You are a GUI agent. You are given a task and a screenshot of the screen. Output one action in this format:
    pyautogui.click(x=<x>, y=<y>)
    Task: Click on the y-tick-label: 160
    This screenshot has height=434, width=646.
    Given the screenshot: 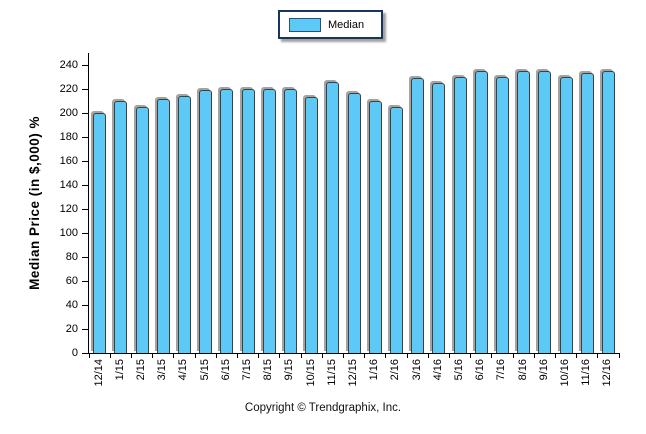 What is the action you would take?
    pyautogui.click(x=68, y=161)
    